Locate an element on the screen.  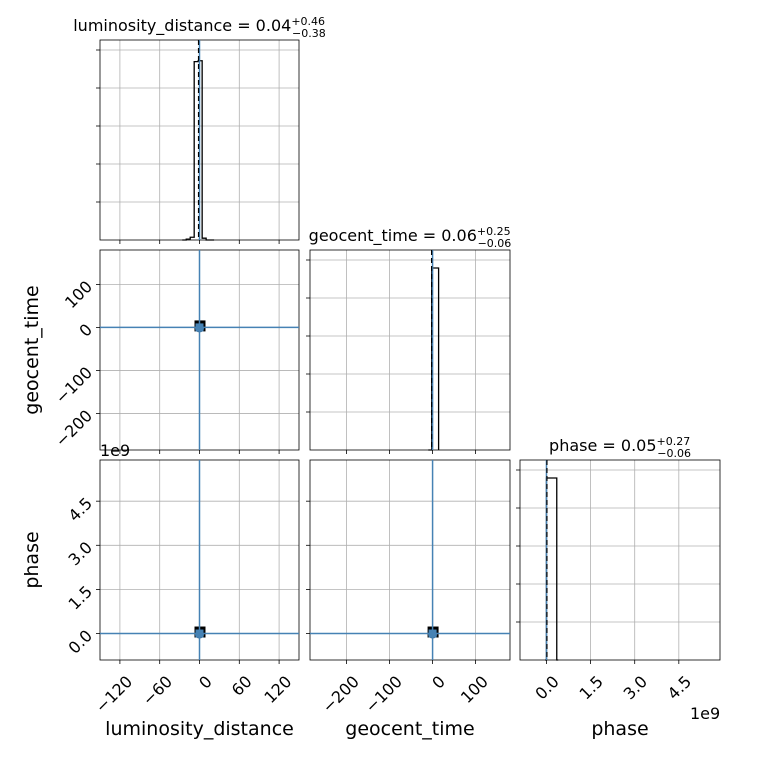
x-tick-label: −200 is located at coordinates (340, 694).